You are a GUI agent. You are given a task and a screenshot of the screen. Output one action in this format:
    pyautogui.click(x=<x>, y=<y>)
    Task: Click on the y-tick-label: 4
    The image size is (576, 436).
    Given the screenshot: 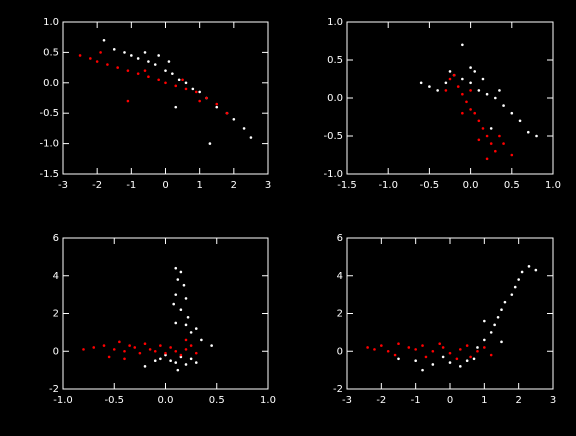 What is the action you would take?
    pyautogui.click(x=56, y=276)
    